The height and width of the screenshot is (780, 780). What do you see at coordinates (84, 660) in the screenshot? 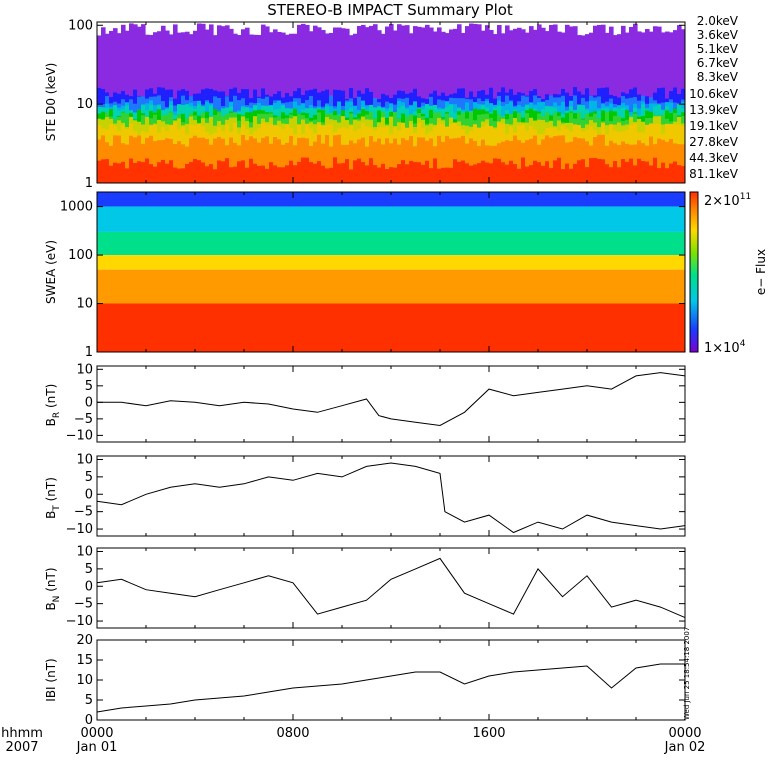
I see `bmag-ytick-label: 15` at bounding box center [84, 660].